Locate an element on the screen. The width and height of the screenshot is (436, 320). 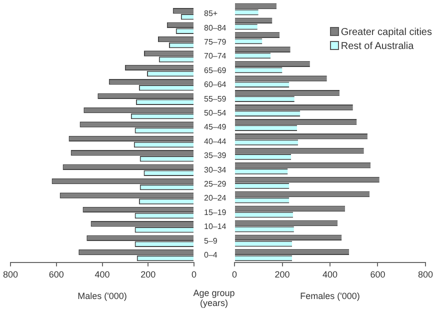
y-tick-label: 55–59 is located at coordinates (215, 99).